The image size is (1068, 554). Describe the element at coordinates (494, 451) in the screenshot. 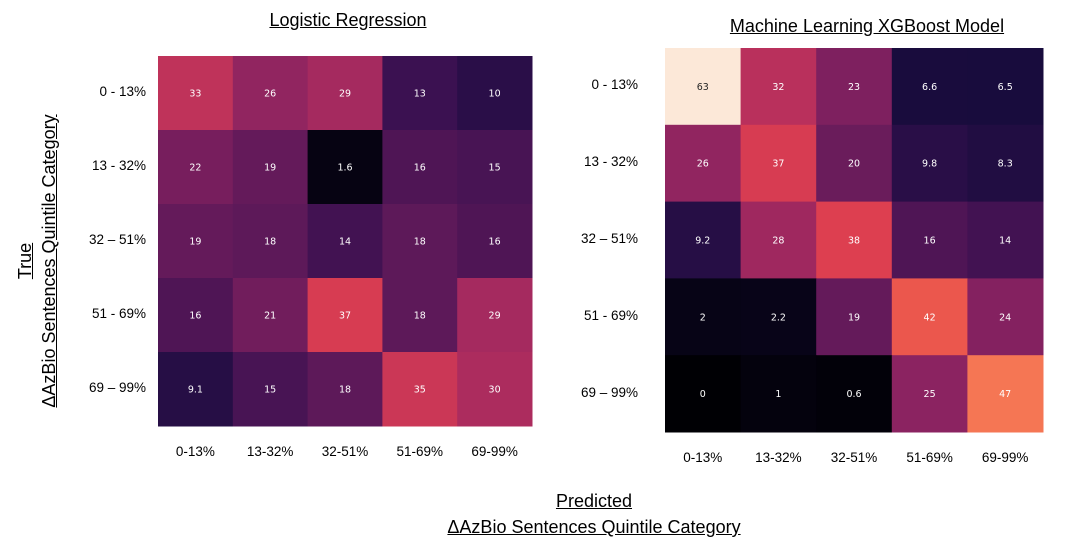

I see `x-tick-label-4: 69-99%` at that location.